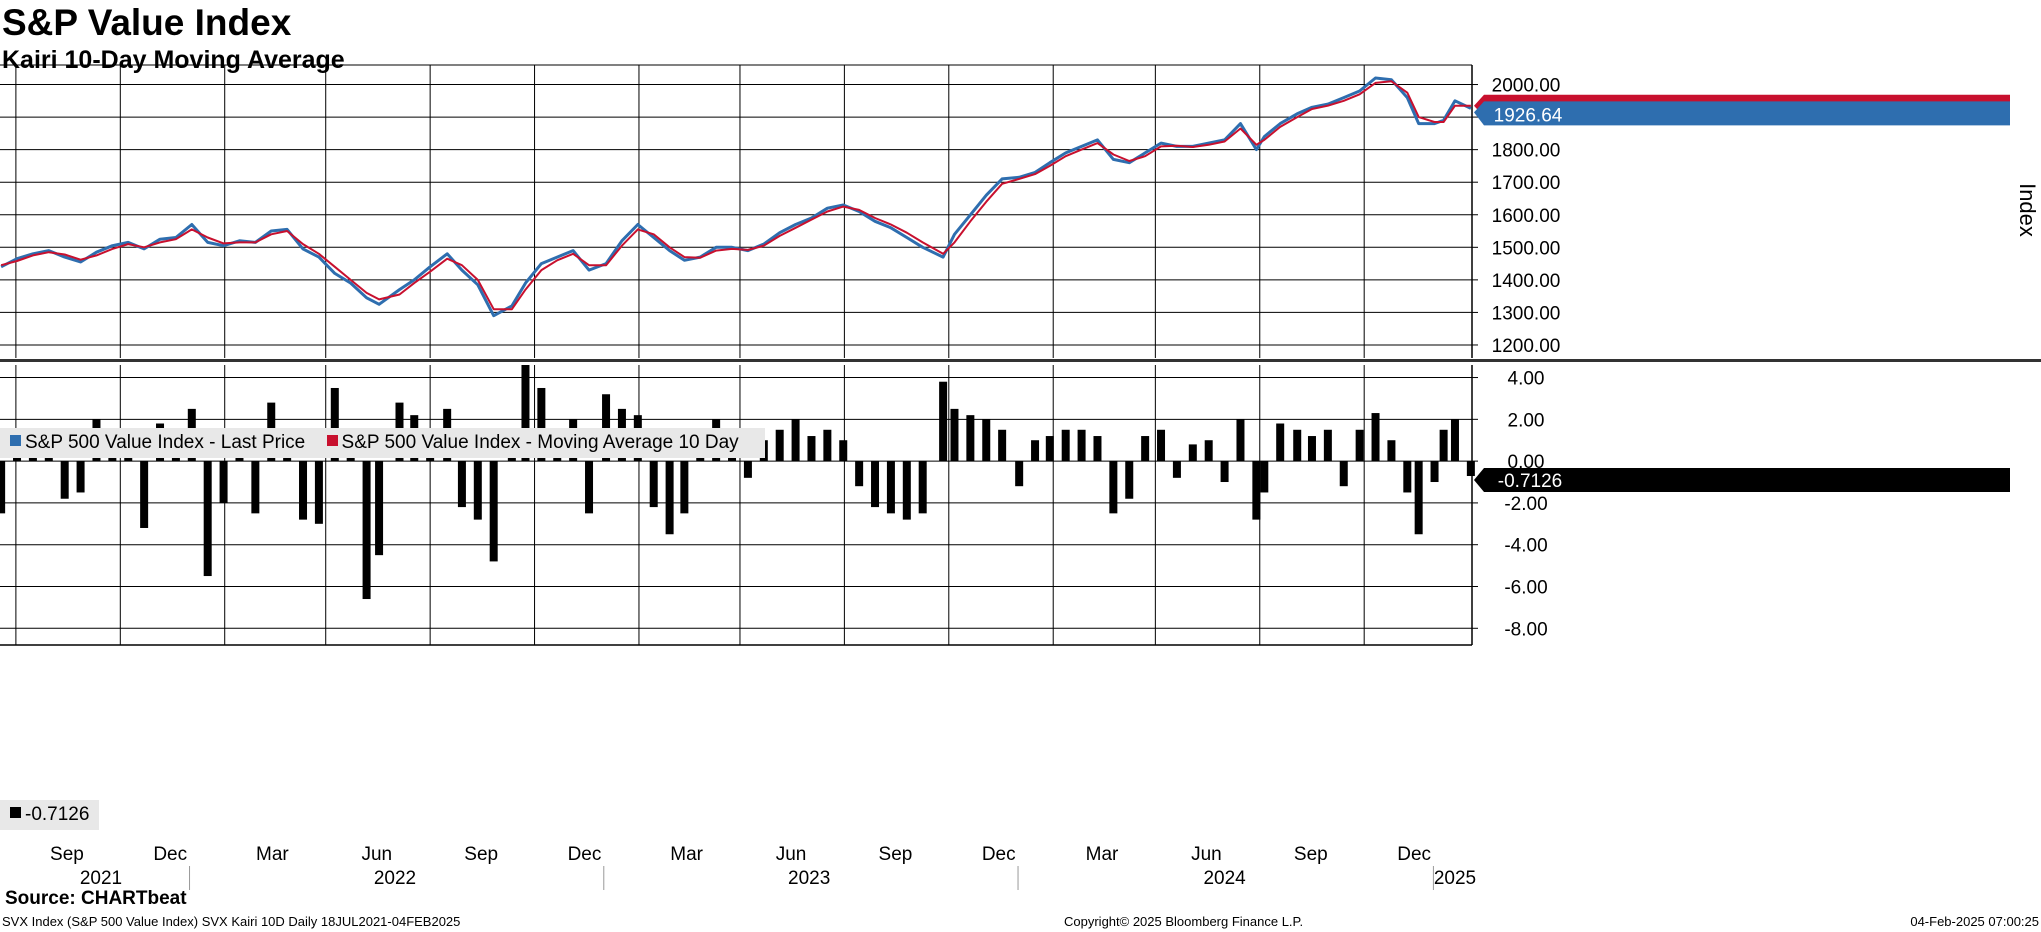 The height and width of the screenshot is (932, 2041). I want to click on footer-timestamp: 04-Feb-2025 07:00:25, so click(1974, 921).